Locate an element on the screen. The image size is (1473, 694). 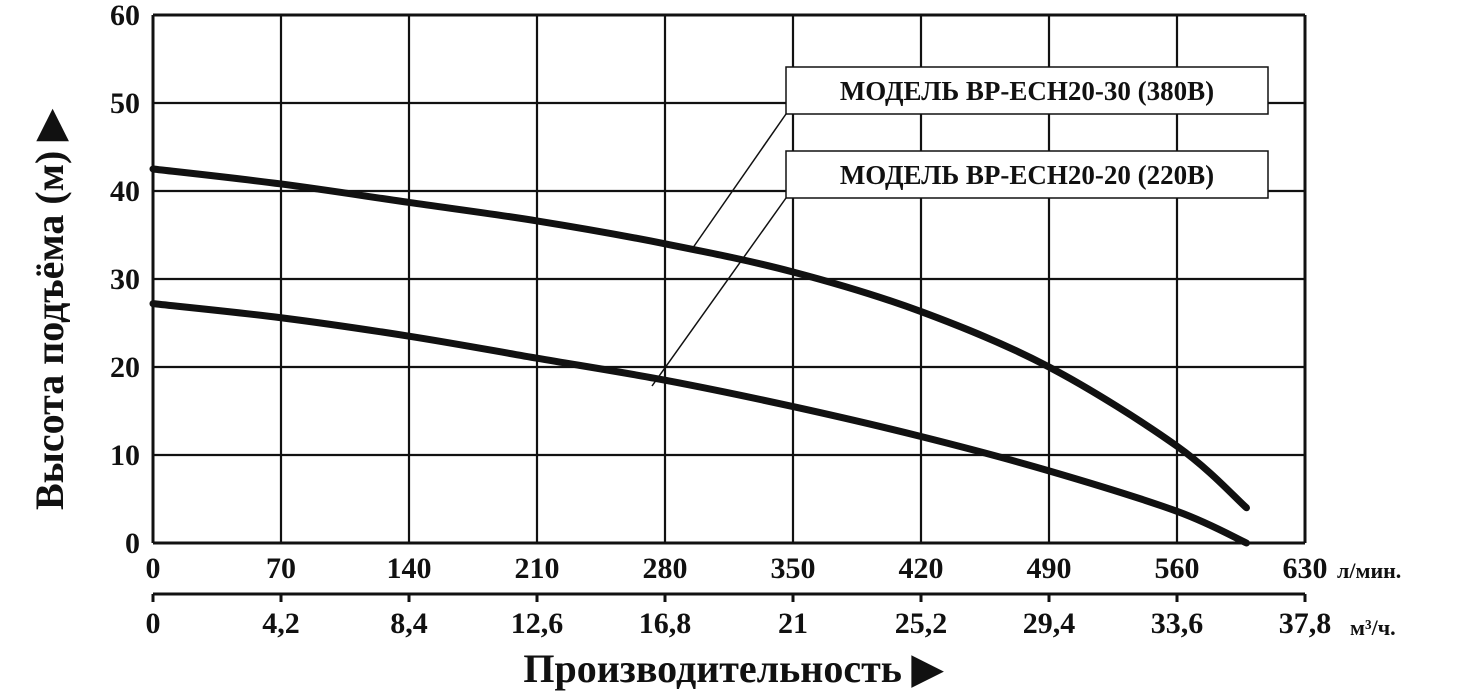
x-tick-label-primary: 0 is located at coordinates (153, 568).